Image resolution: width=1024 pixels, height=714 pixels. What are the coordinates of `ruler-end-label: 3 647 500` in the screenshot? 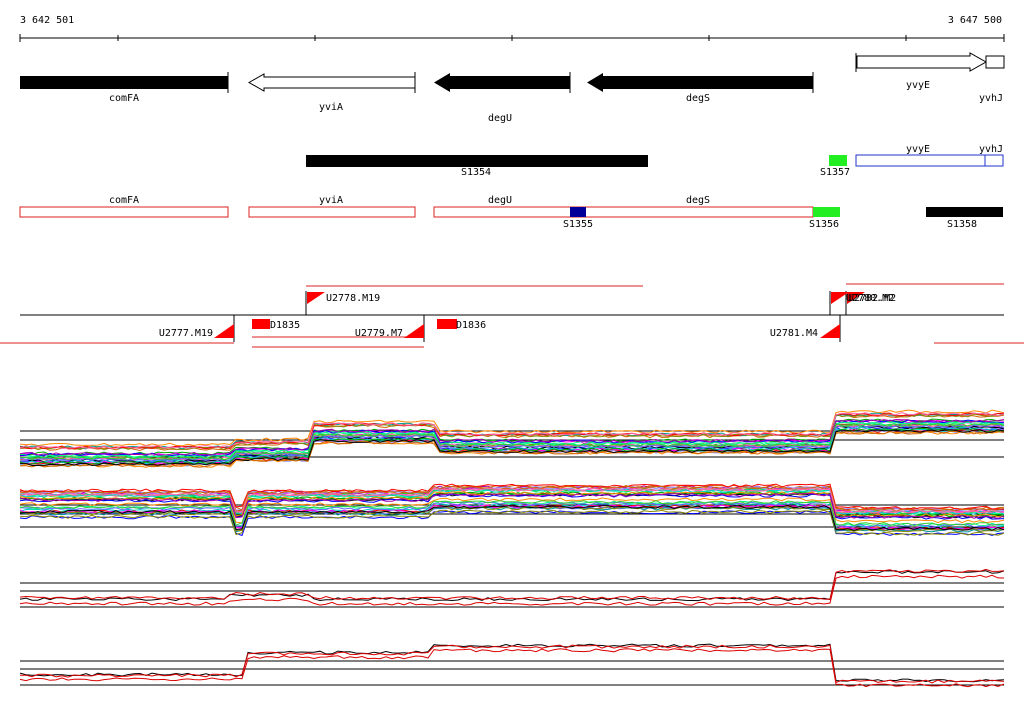 It's located at (975, 20).